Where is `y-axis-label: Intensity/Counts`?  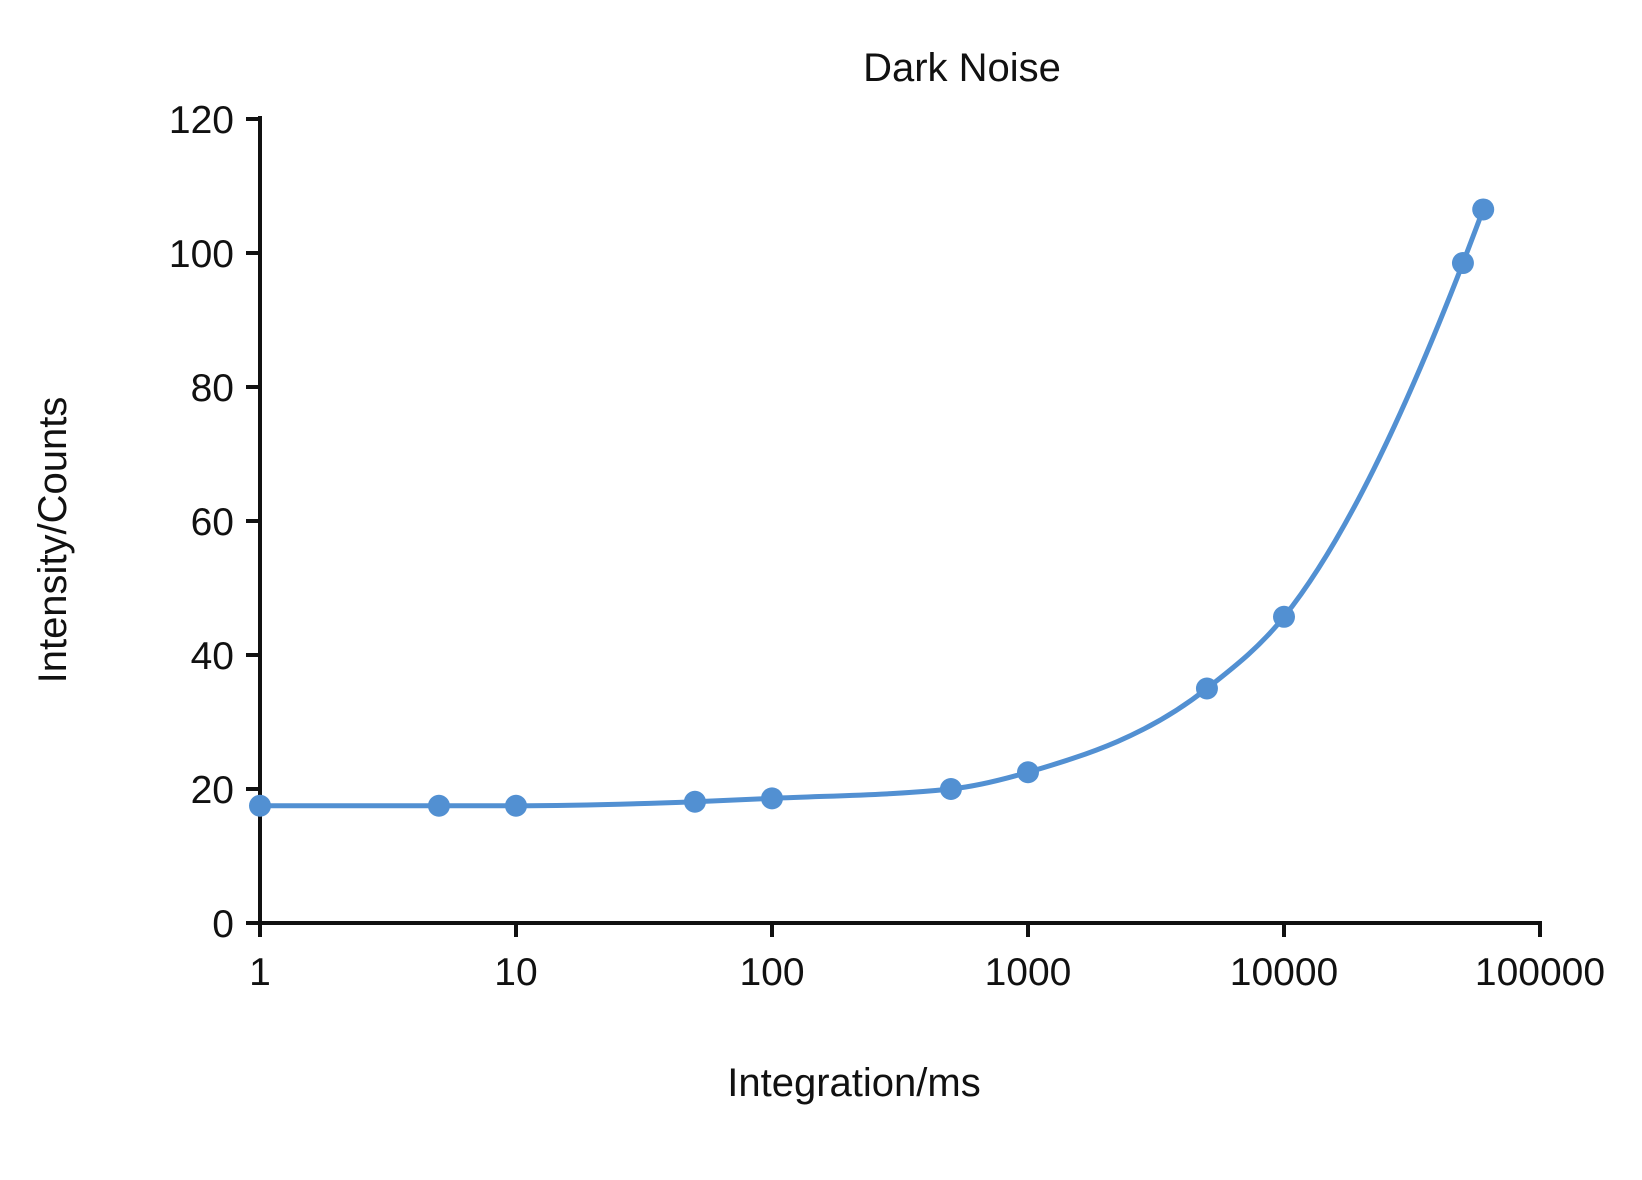
y-axis-label: Intensity/Counts is located at coordinates (53, 540).